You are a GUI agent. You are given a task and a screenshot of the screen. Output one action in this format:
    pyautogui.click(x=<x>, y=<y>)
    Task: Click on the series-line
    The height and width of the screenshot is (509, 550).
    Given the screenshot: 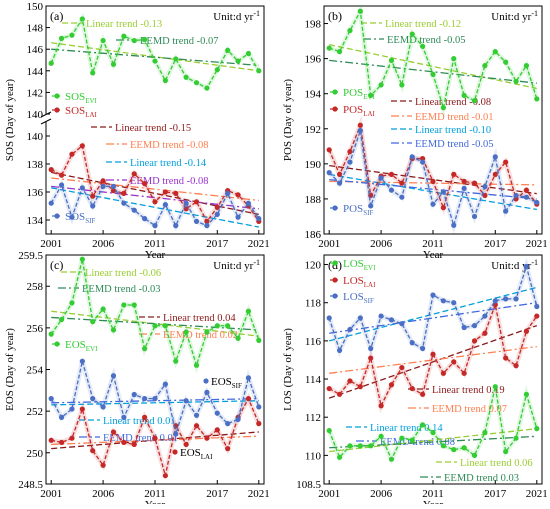 What is the action you would take?
    pyautogui.click(x=155, y=205)
    